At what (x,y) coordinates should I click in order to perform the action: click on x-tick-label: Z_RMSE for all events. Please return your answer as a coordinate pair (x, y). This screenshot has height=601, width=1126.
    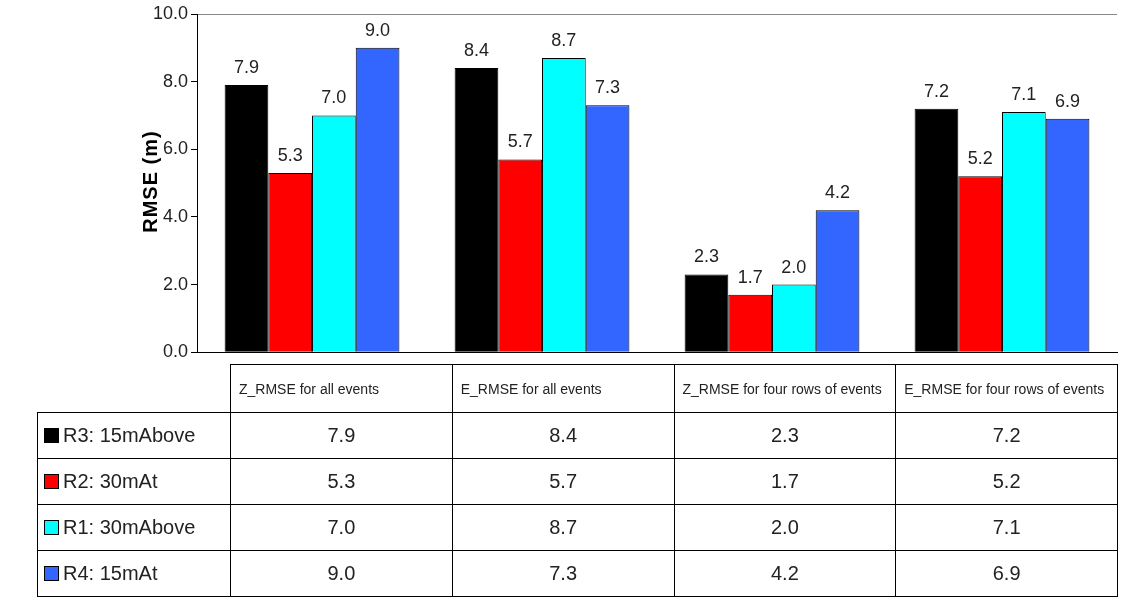
    Looking at the image, I should click on (341, 388).